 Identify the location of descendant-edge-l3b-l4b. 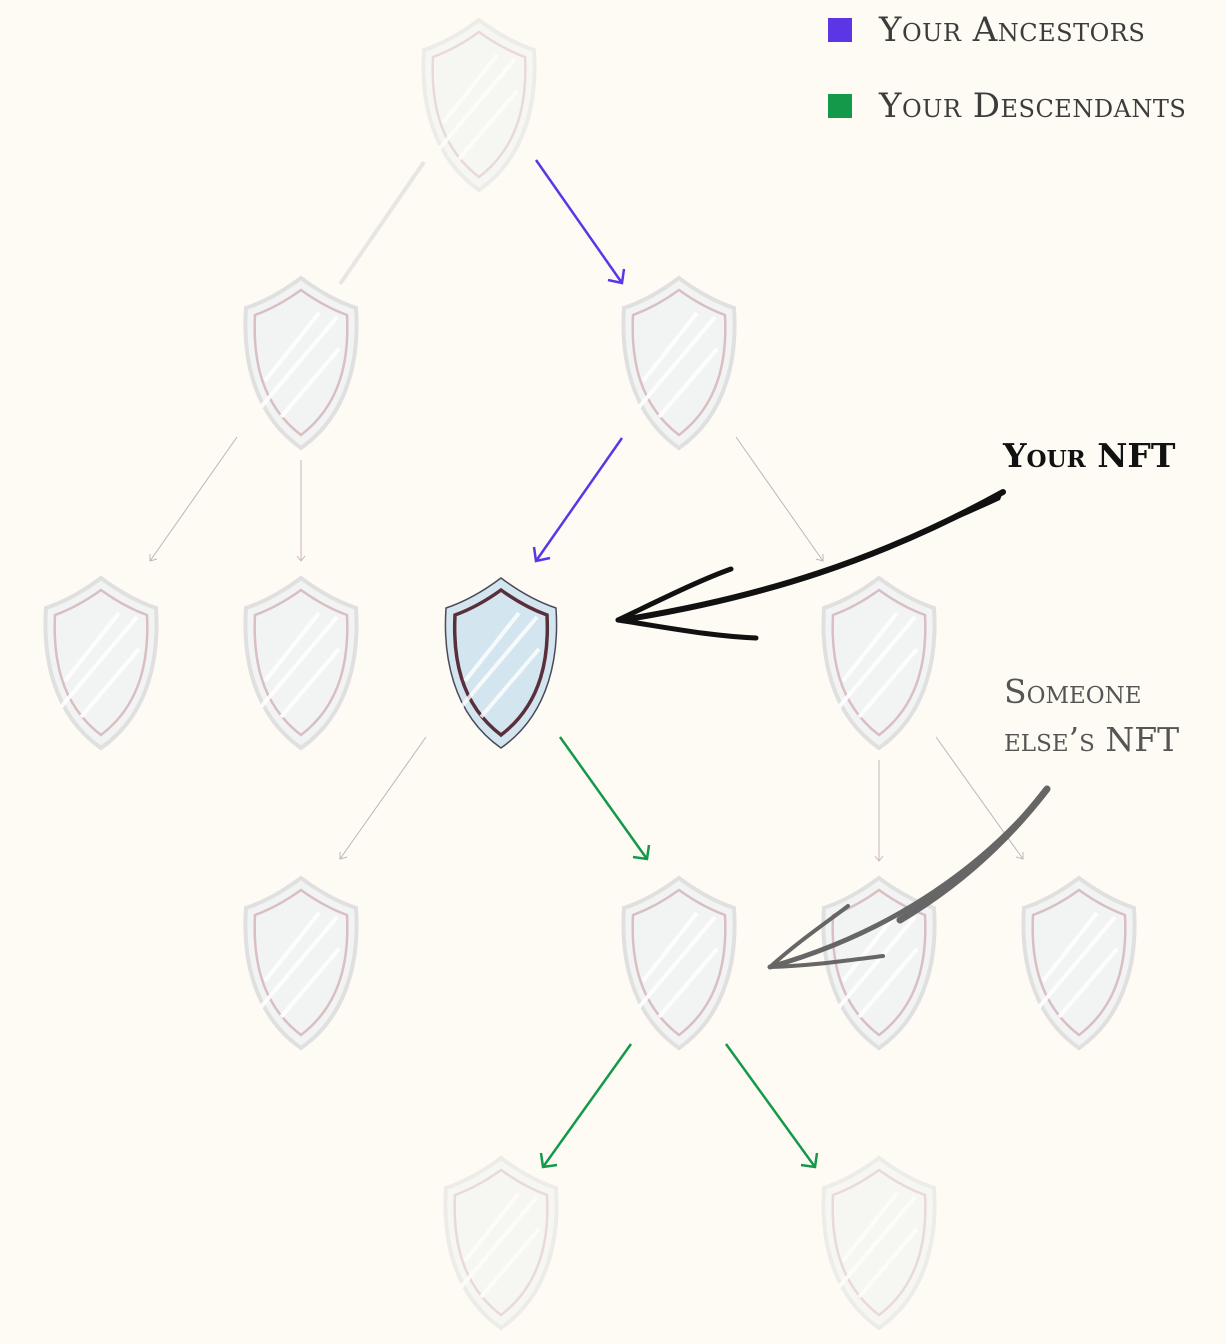
(771, 1106).